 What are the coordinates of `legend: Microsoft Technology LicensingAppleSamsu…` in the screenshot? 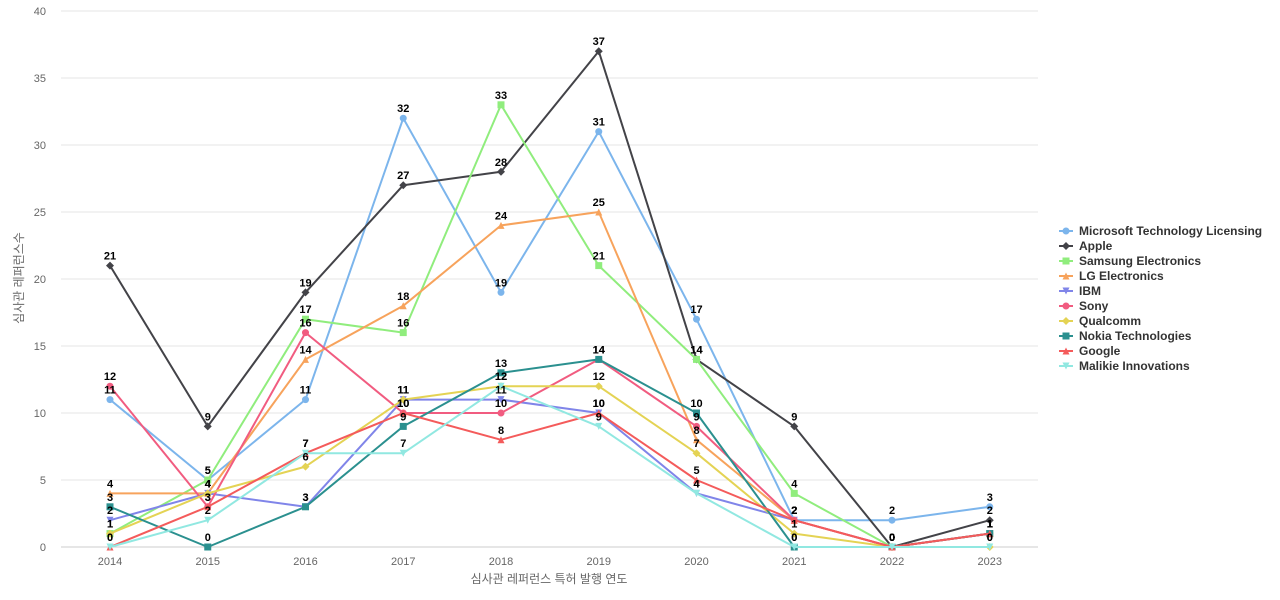 It's located at (1160, 298).